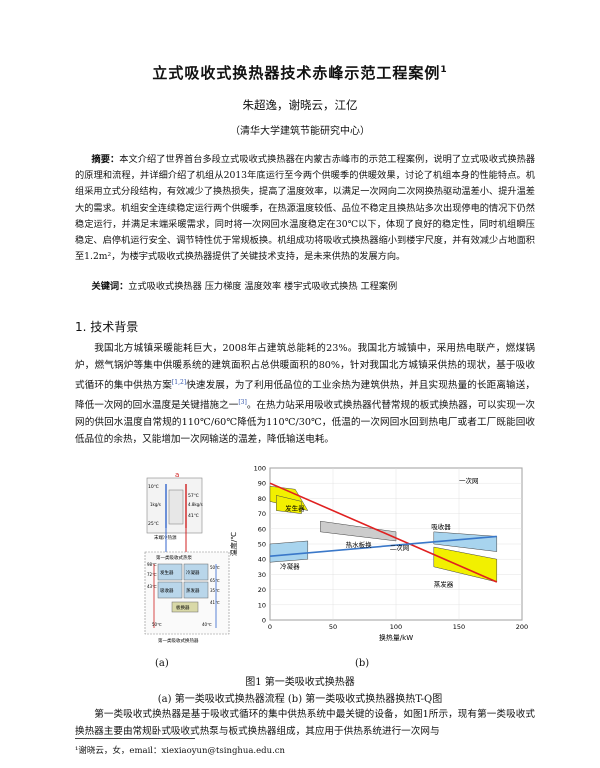 The image size is (600, 768). Describe the element at coordinates (522, 627) in the screenshot. I see `x-tick-label: 200` at that location.